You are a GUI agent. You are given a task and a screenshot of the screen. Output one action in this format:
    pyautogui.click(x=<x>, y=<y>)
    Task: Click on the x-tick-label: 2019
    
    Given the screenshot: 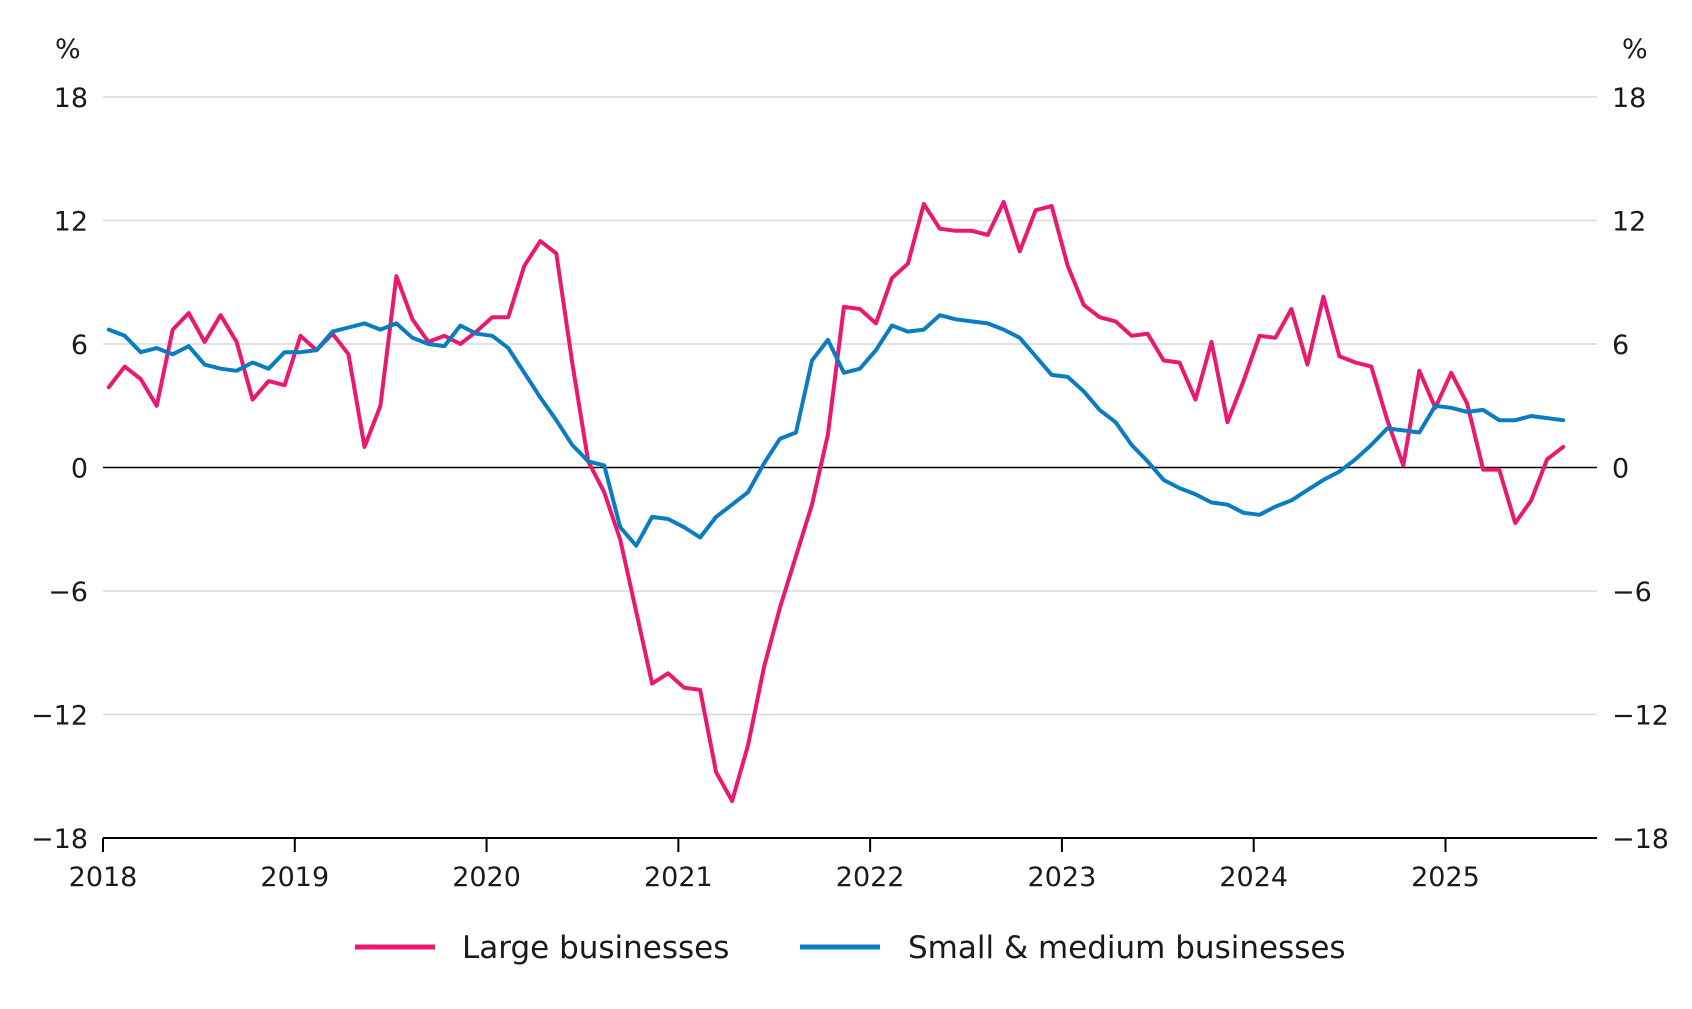 What is the action you would take?
    pyautogui.click(x=294, y=877)
    